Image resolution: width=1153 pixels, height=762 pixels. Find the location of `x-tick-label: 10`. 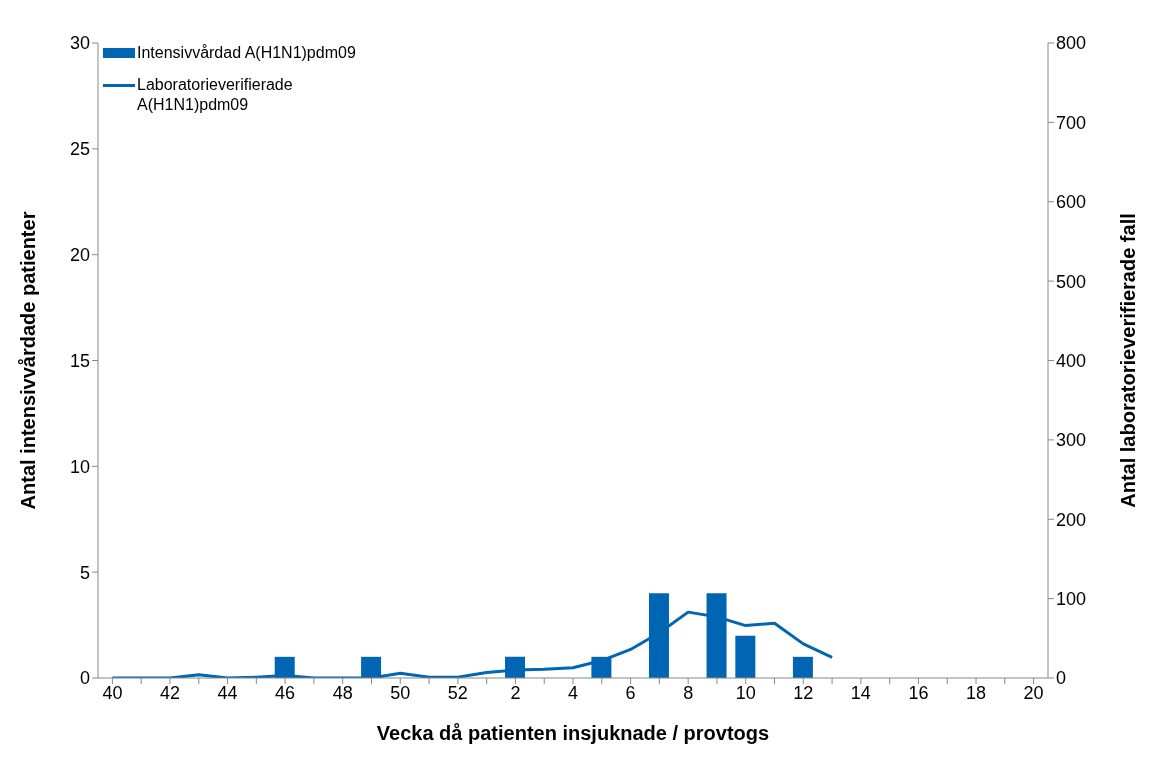

x-tick-label: 10 is located at coordinates (745, 692).